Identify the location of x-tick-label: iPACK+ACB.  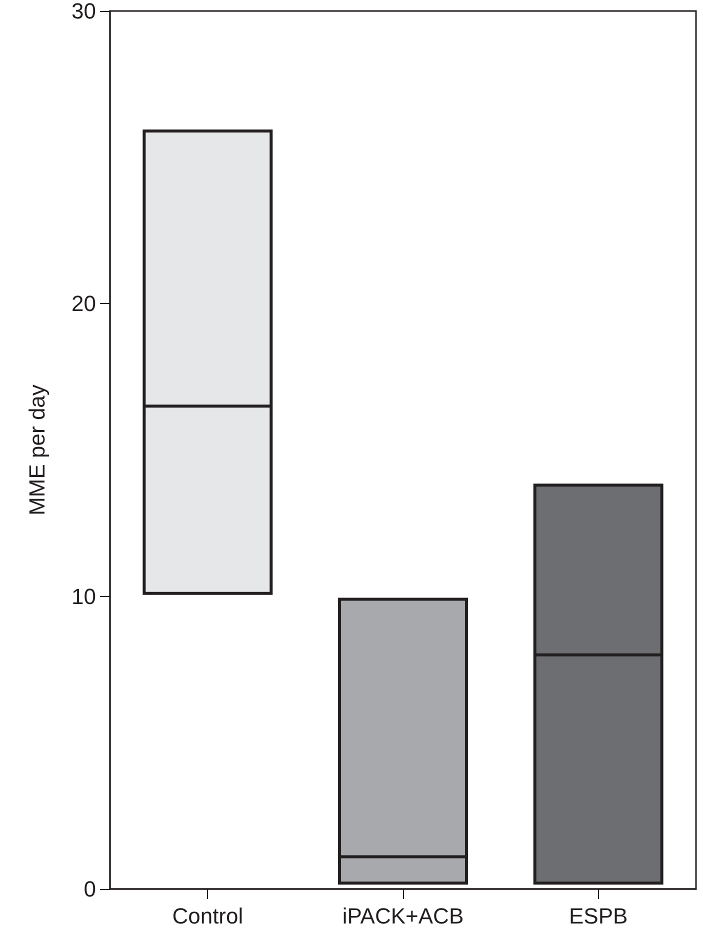
(403, 916).